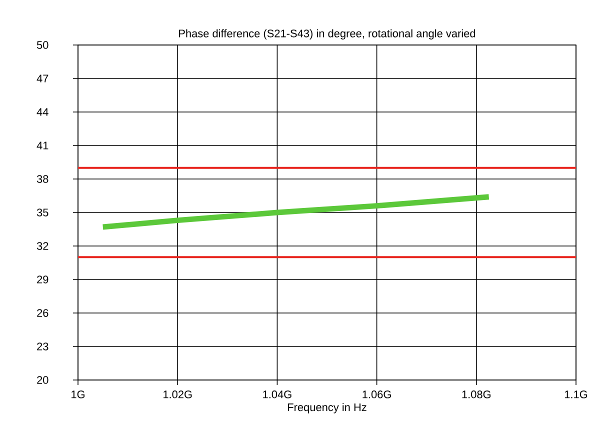 The height and width of the screenshot is (436, 602). I want to click on y-tick-label: 29, so click(42, 280).